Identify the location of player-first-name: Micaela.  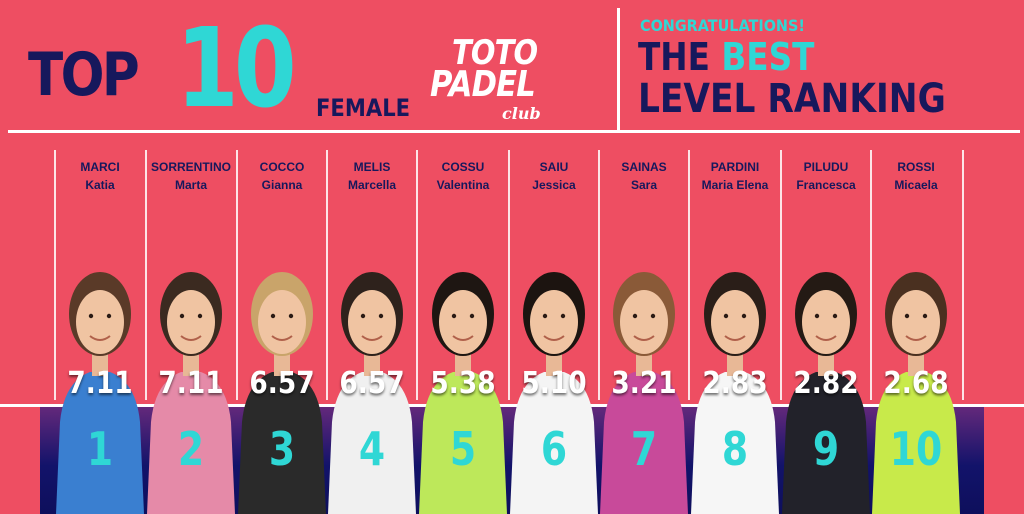
(916, 185).